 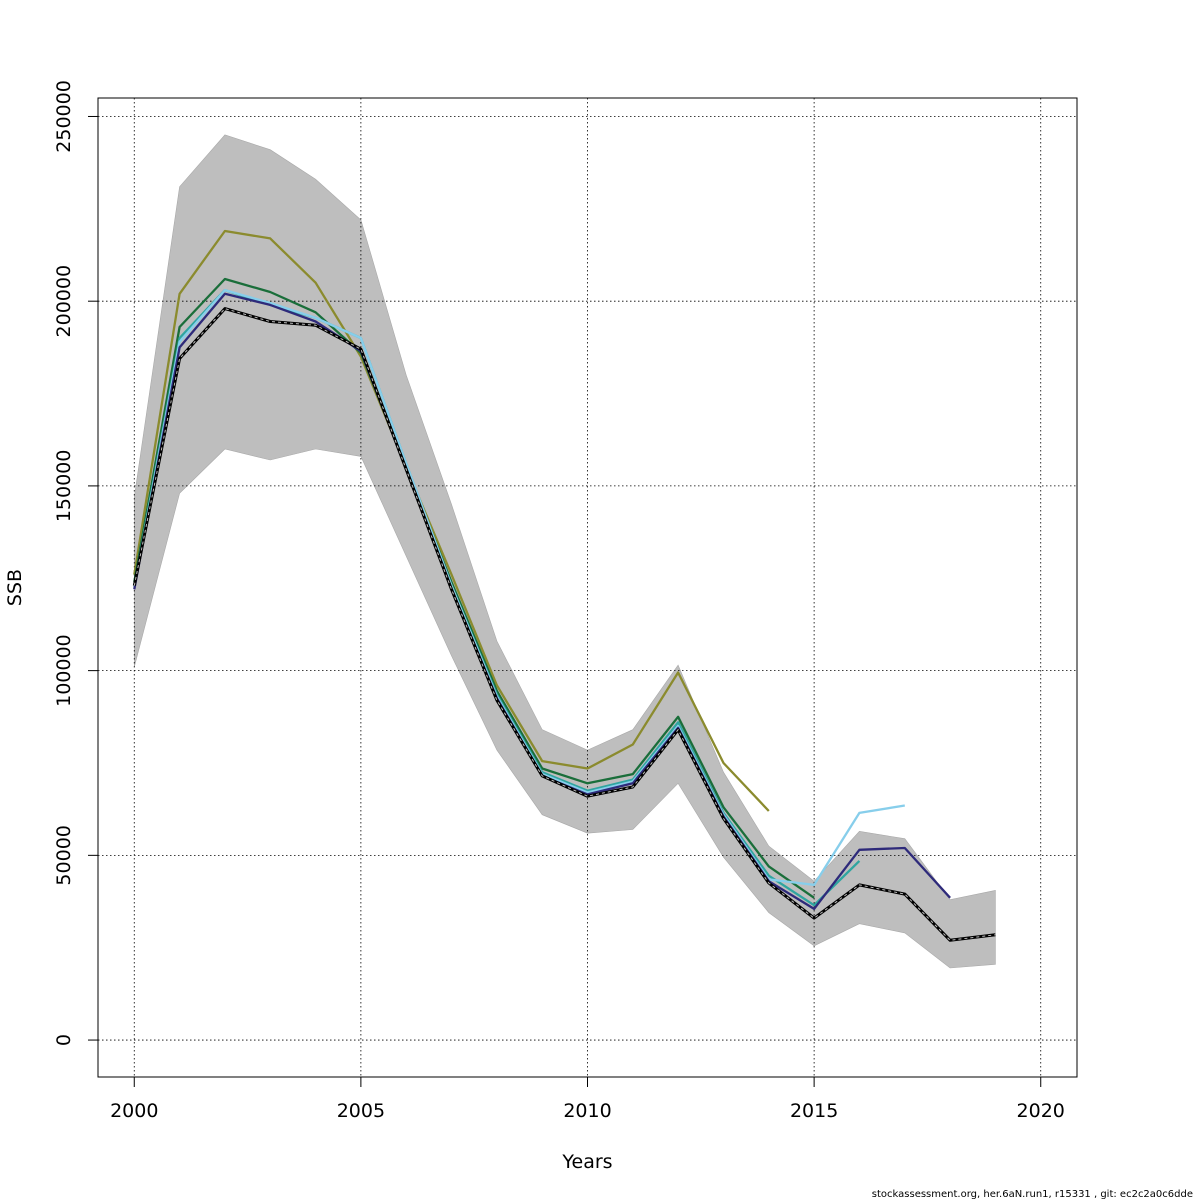 What do you see at coordinates (586, 1162) in the screenshot?
I see `x-axis-title: Years` at bounding box center [586, 1162].